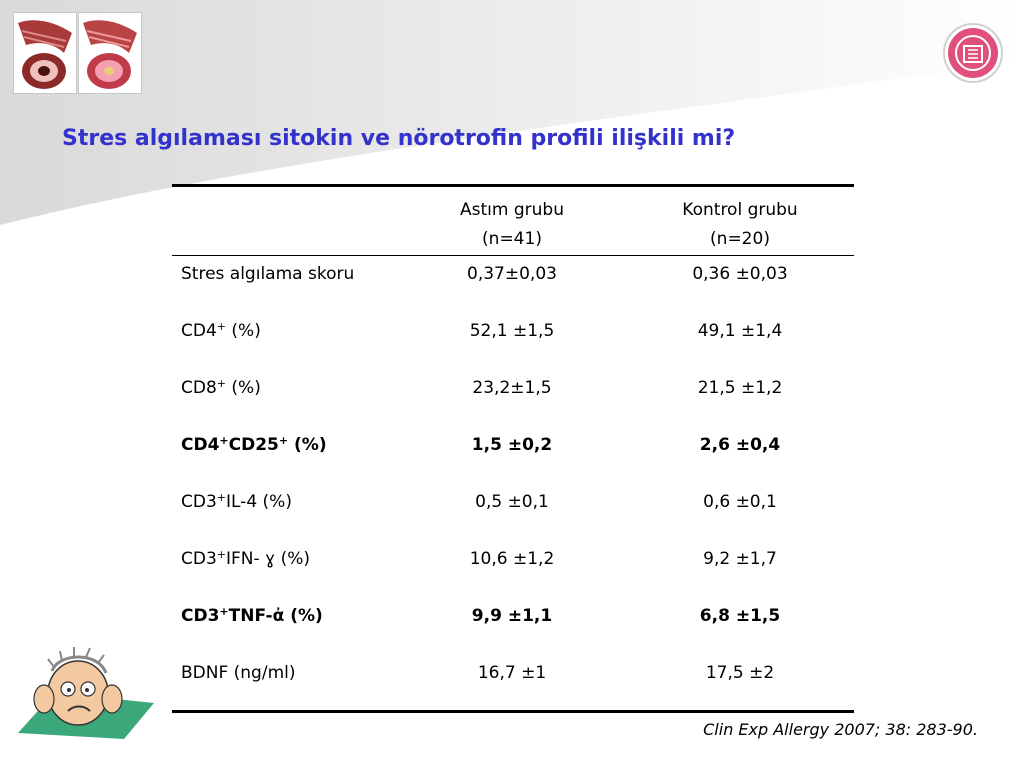 The image size is (1024, 768). Describe the element at coordinates (221, 330) in the screenshot. I see `row-label: CD4+ (%)` at that location.